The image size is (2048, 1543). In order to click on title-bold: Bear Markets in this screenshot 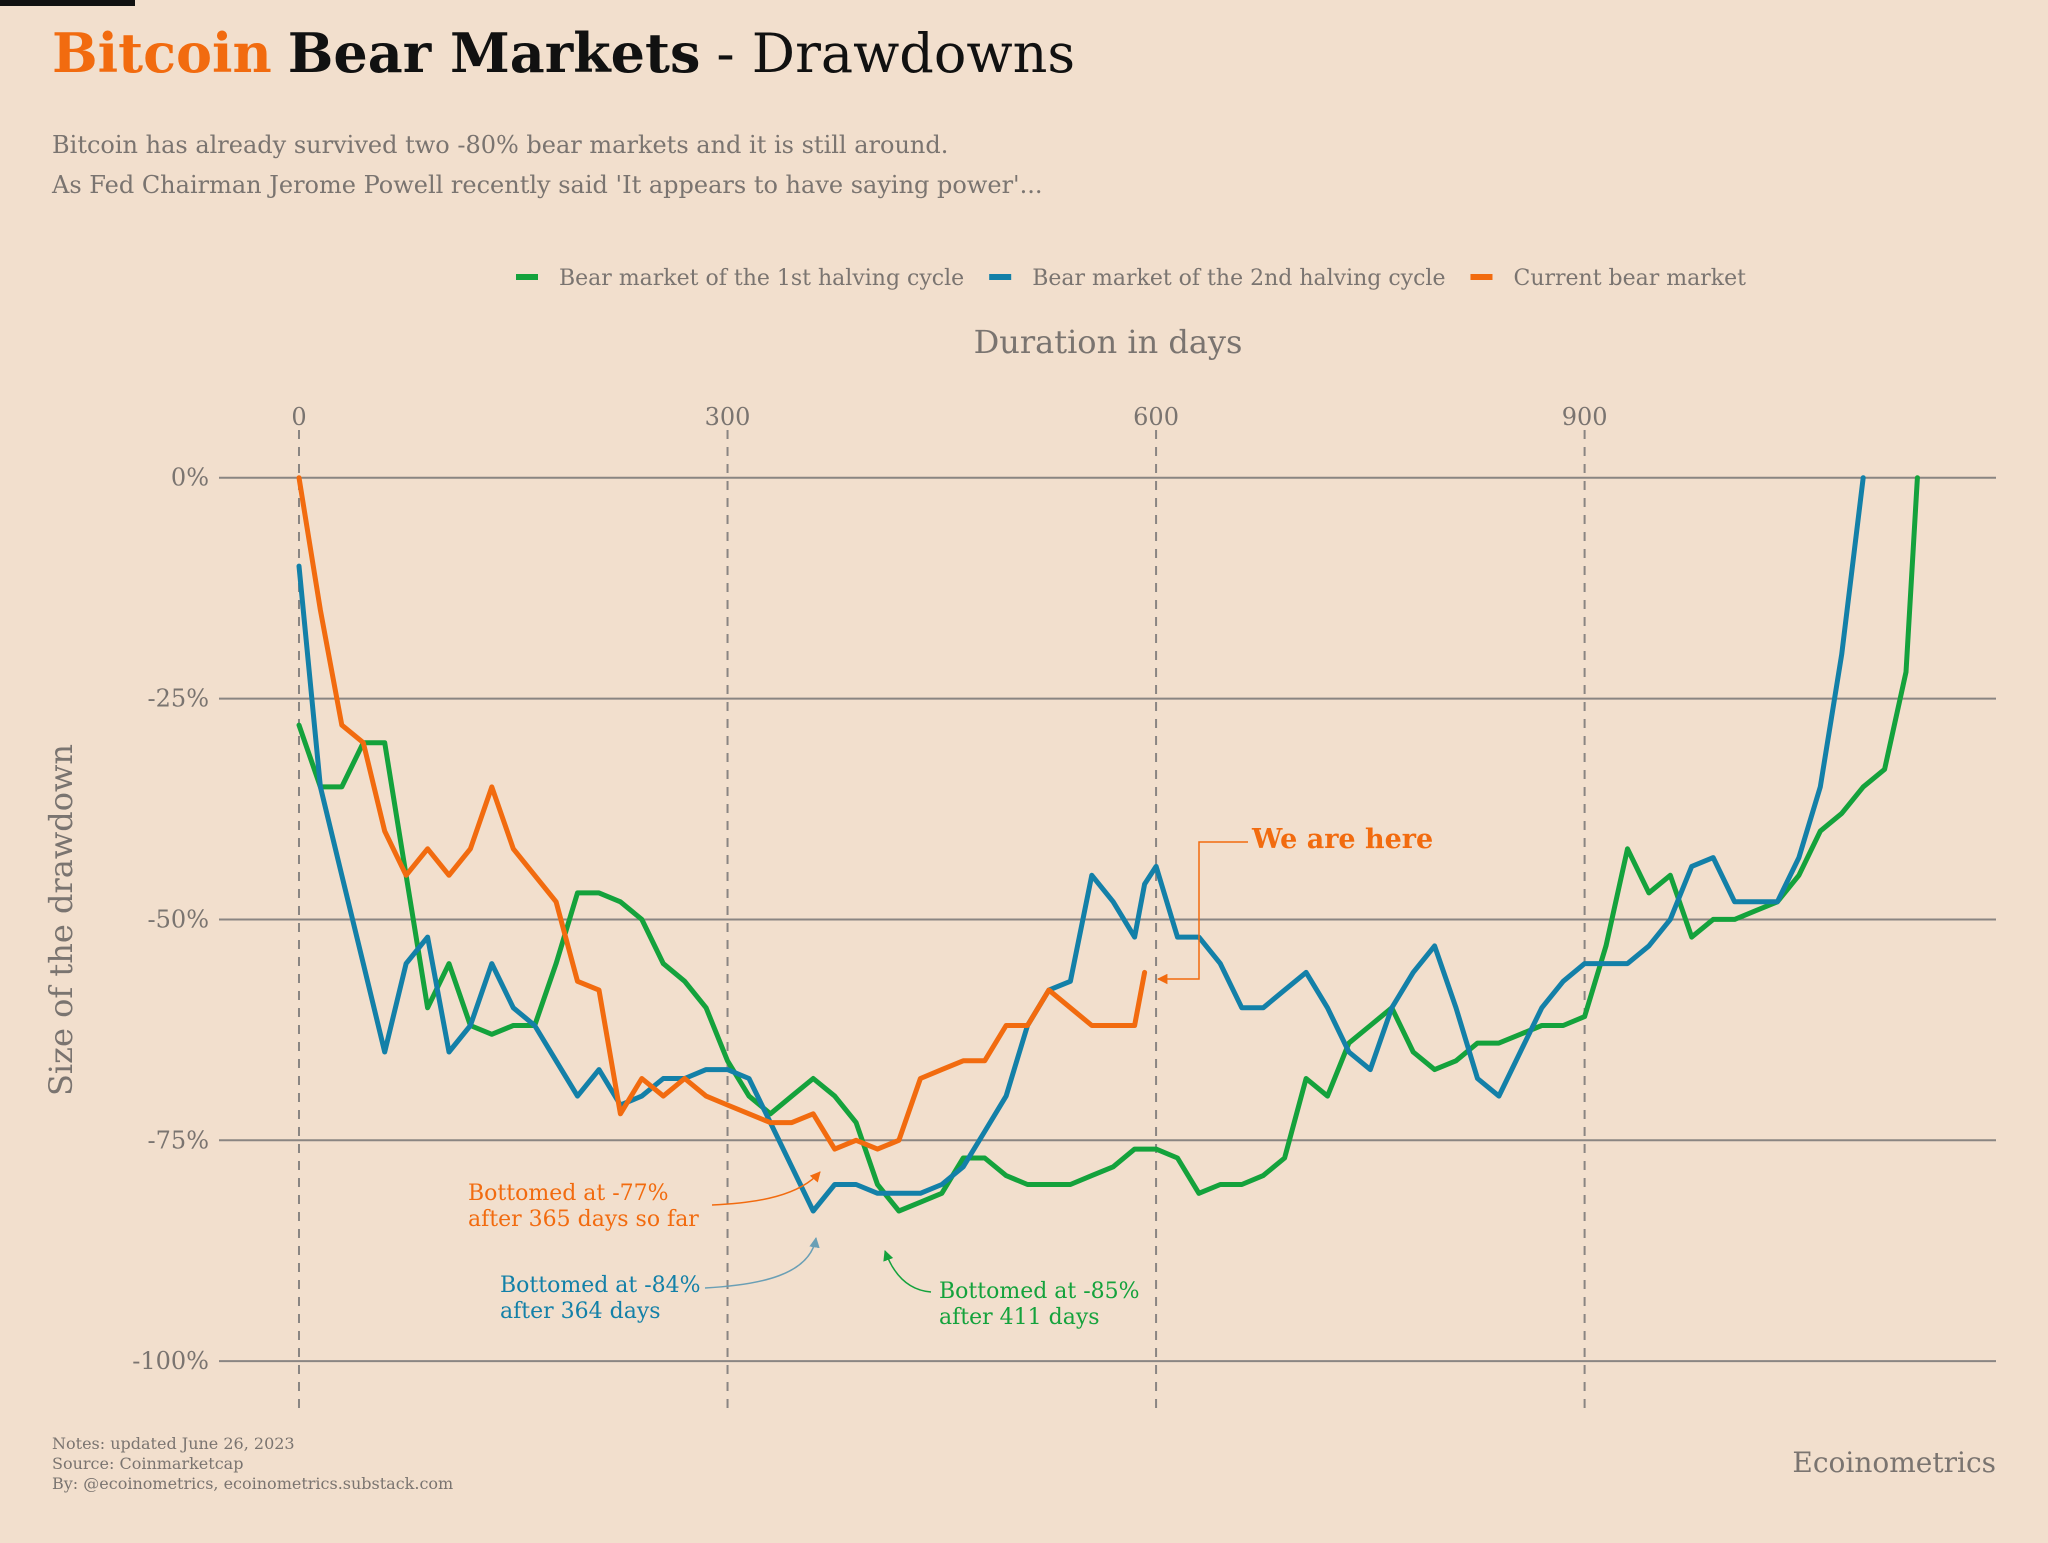, I will do `click(494, 53)`.